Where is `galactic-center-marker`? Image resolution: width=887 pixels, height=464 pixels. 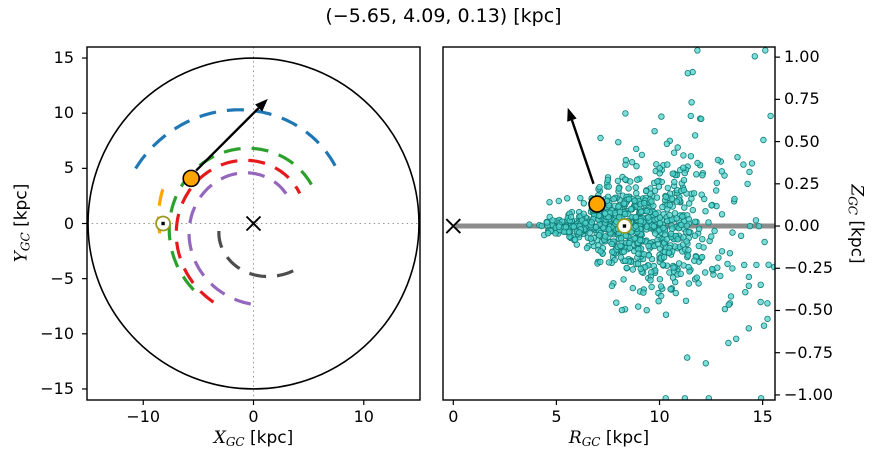 galactic-center-marker is located at coordinates (453, 226).